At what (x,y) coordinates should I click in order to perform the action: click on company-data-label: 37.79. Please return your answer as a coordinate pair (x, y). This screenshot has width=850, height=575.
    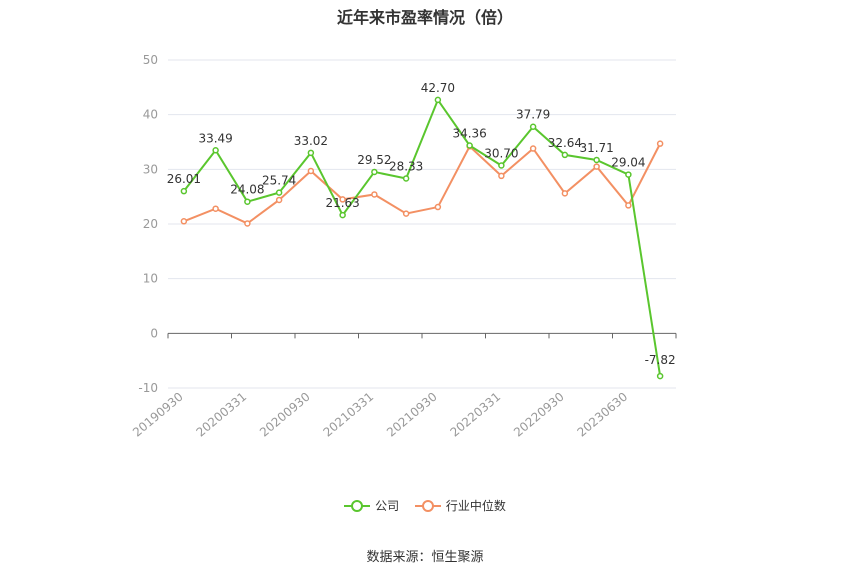
    Looking at the image, I should click on (533, 115).